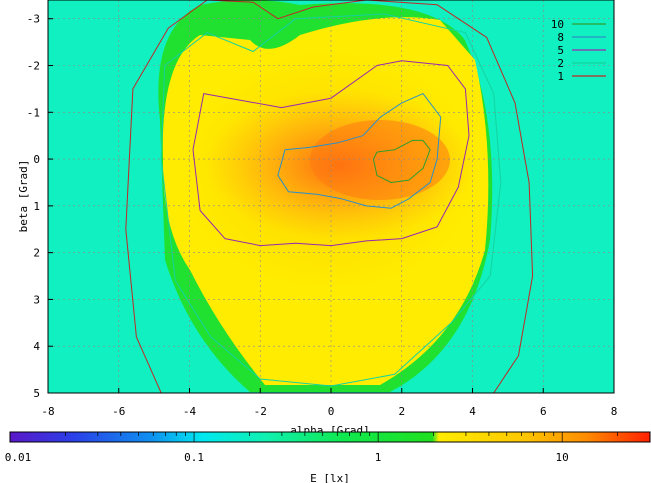 This screenshot has width=651, height=483. I want to click on x-tick-label: -4, so click(190, 411).